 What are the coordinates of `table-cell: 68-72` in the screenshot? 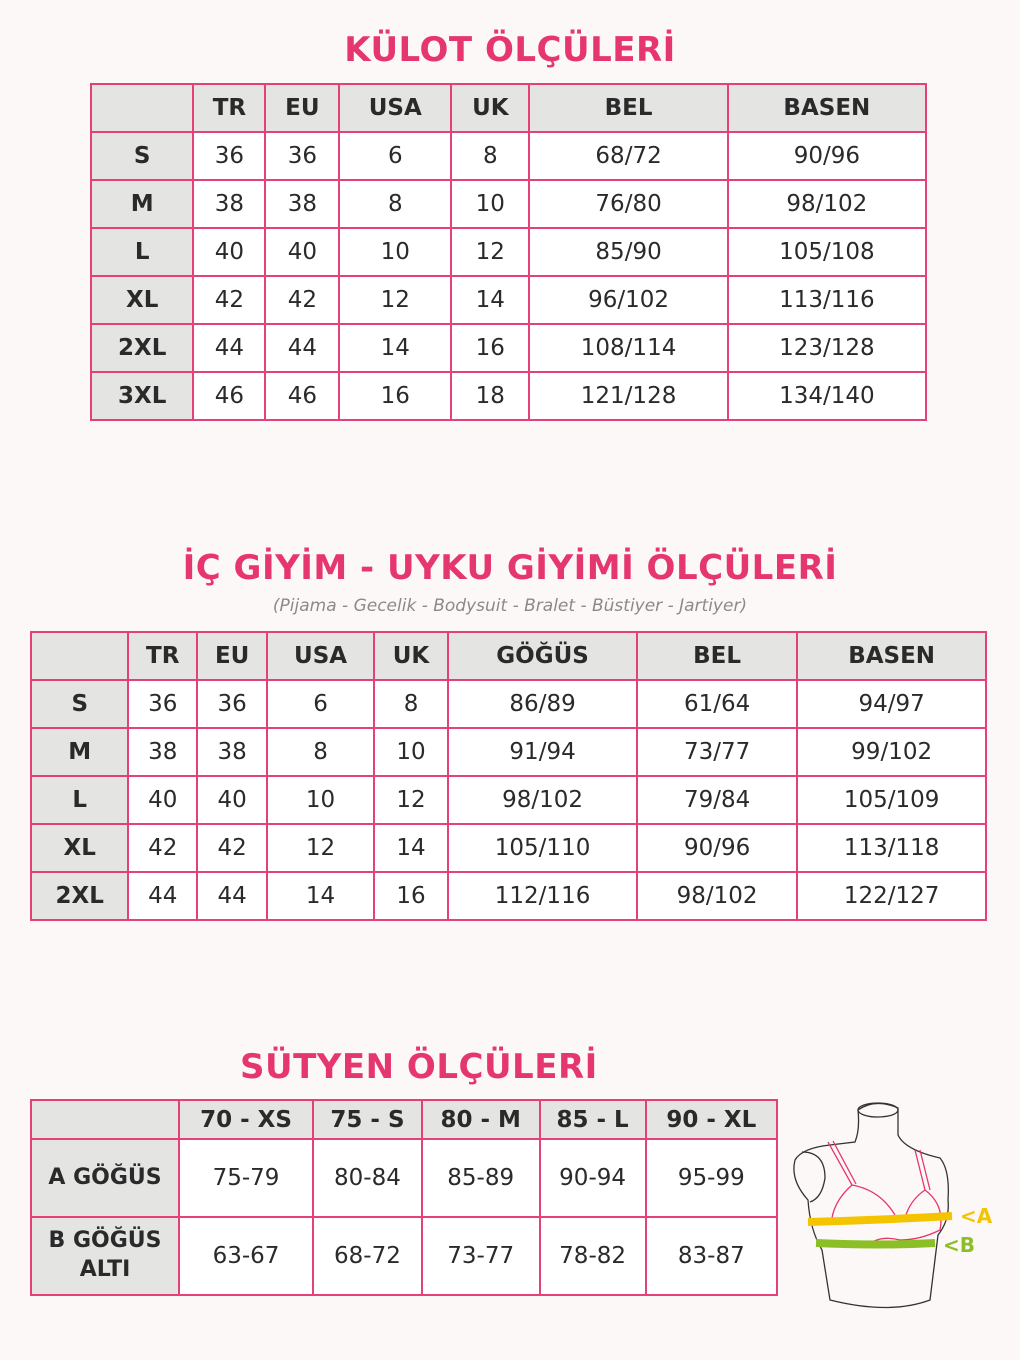 It's located at (367, 1256).